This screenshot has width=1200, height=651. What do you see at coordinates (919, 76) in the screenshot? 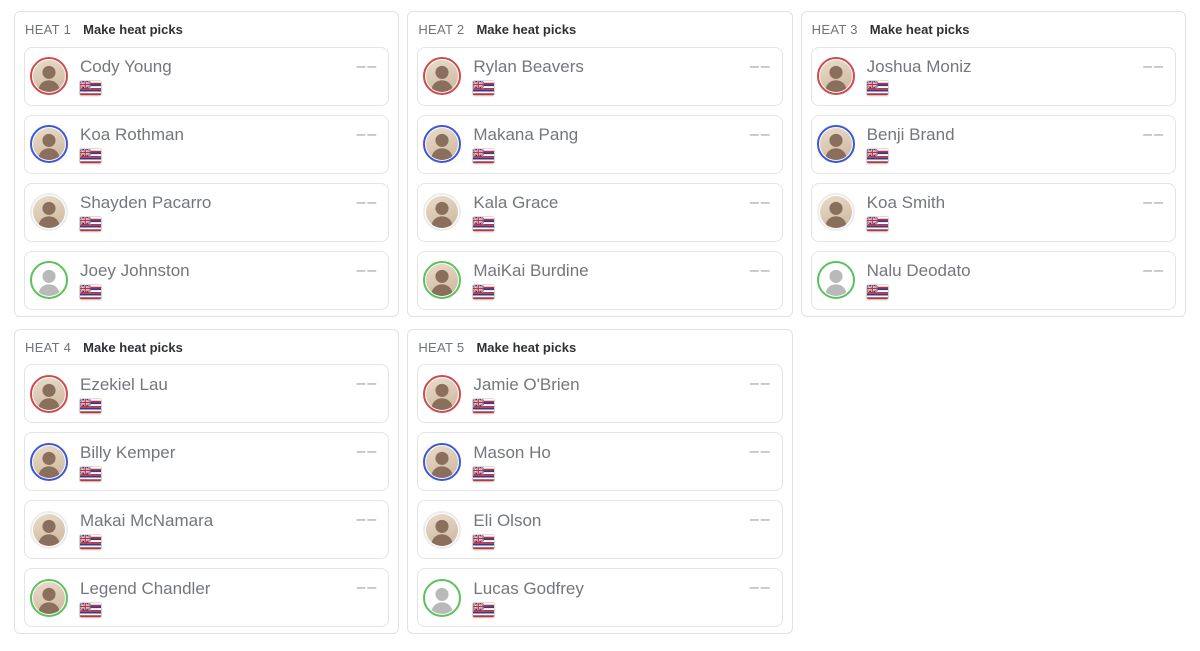
I see `competitor-info: Joshua Moniz` at bounding box center [919, 76].